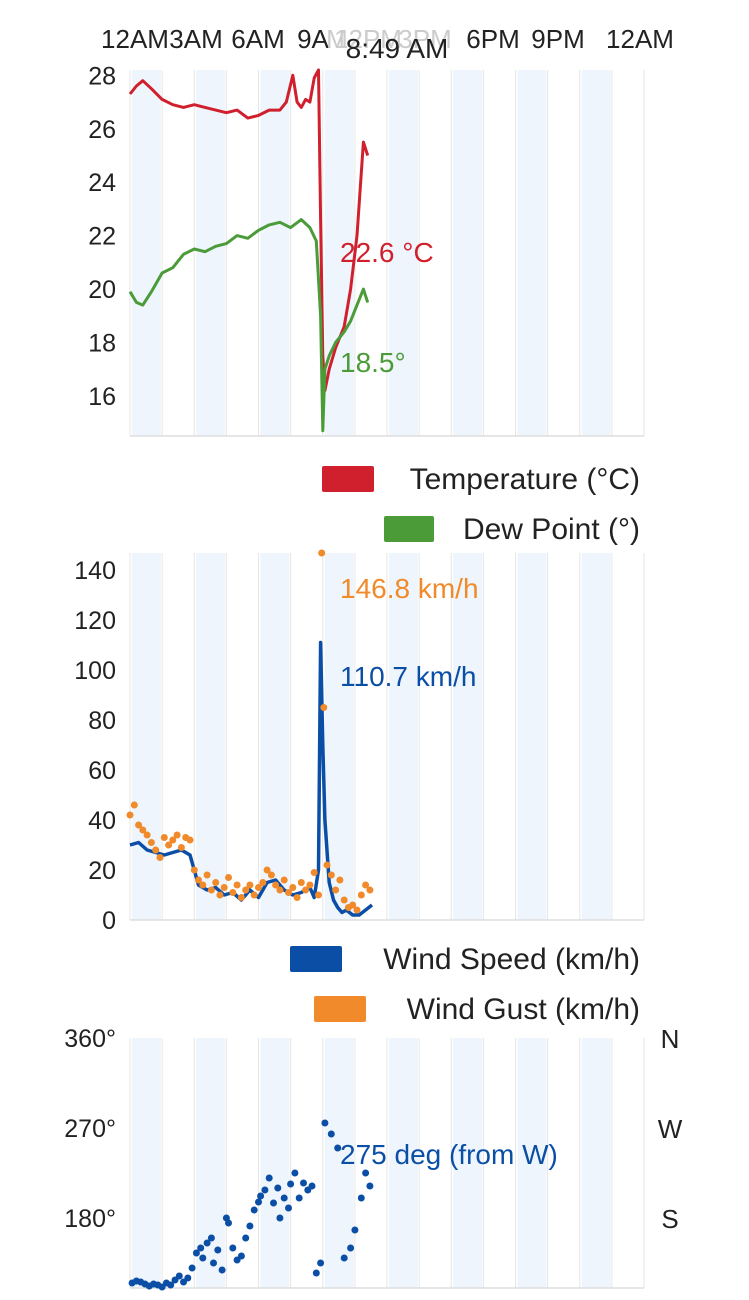 The image size is (749, 1300). I want to click on wind-chart-series, so click(250, 733).